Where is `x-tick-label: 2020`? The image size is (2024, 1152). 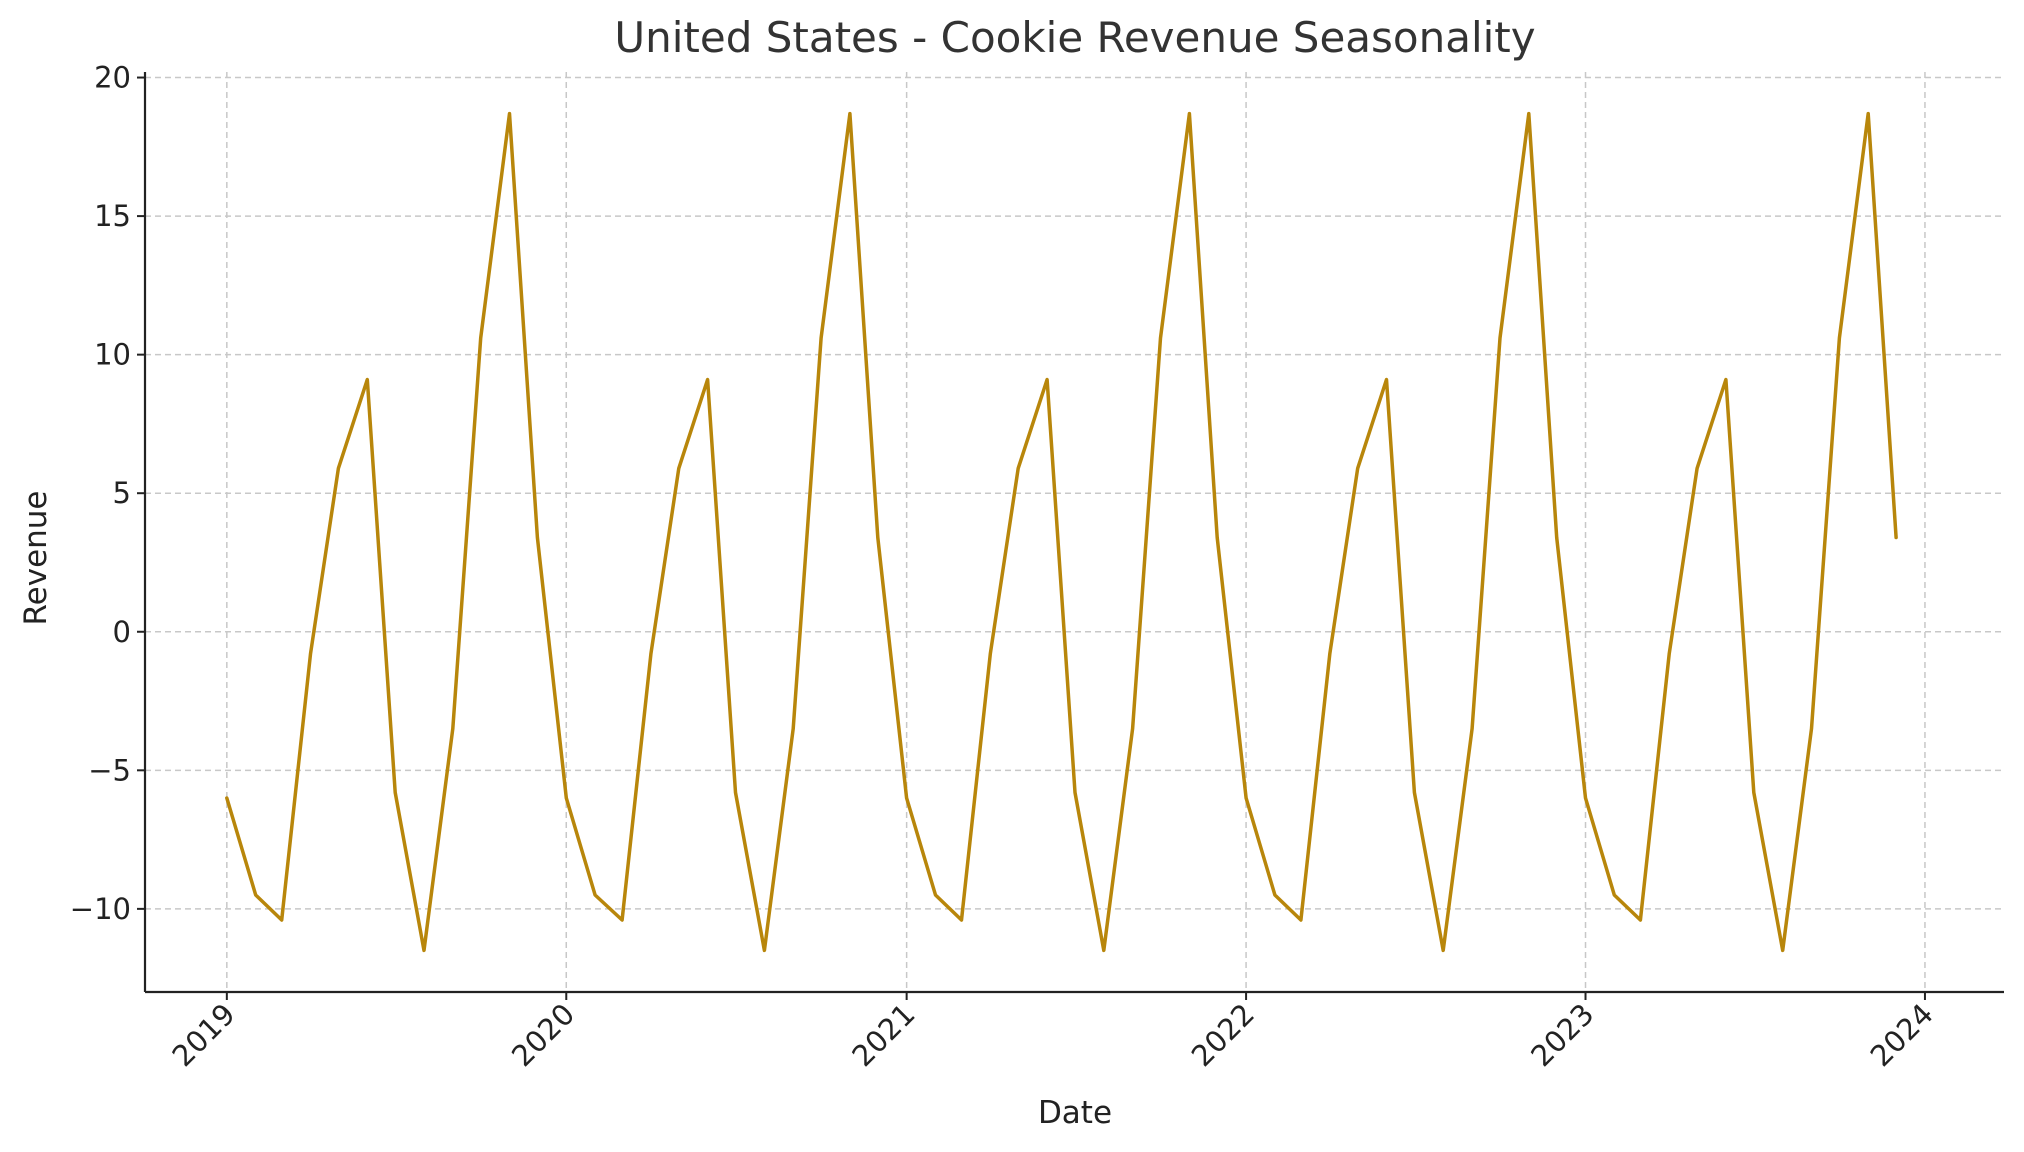
x-tick-label: 2020 is located at coordinates (543, 1035).